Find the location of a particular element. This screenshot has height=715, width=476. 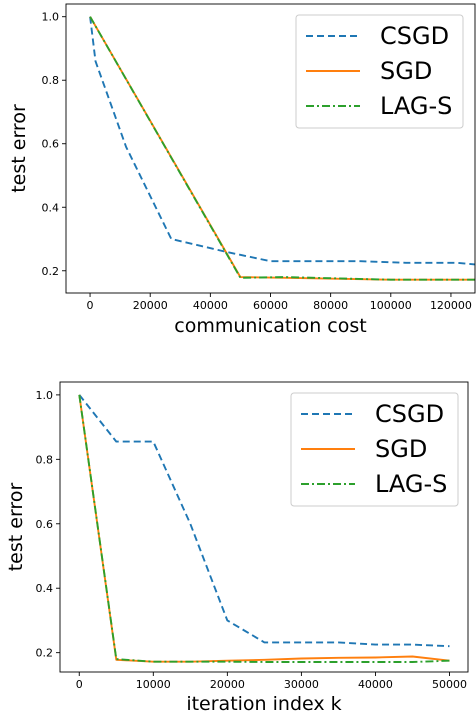

x-tick-label: 30000 is located at coordinates (301, 684).